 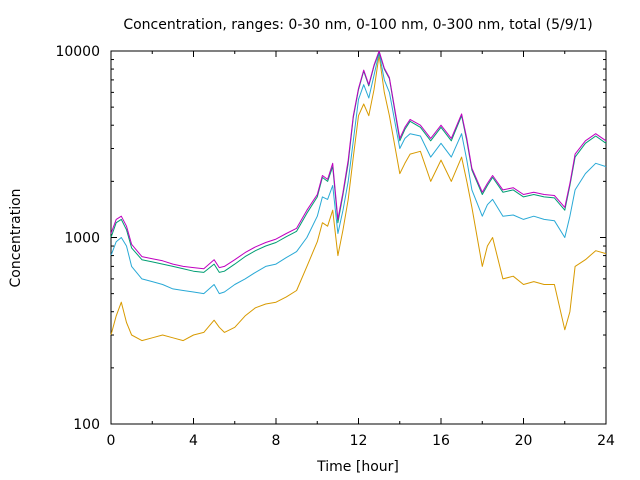 What do you see at coordinates (77, 52) in the screenshot?
I see `y-tick-label: 10000` at bounding box center [77, 52].